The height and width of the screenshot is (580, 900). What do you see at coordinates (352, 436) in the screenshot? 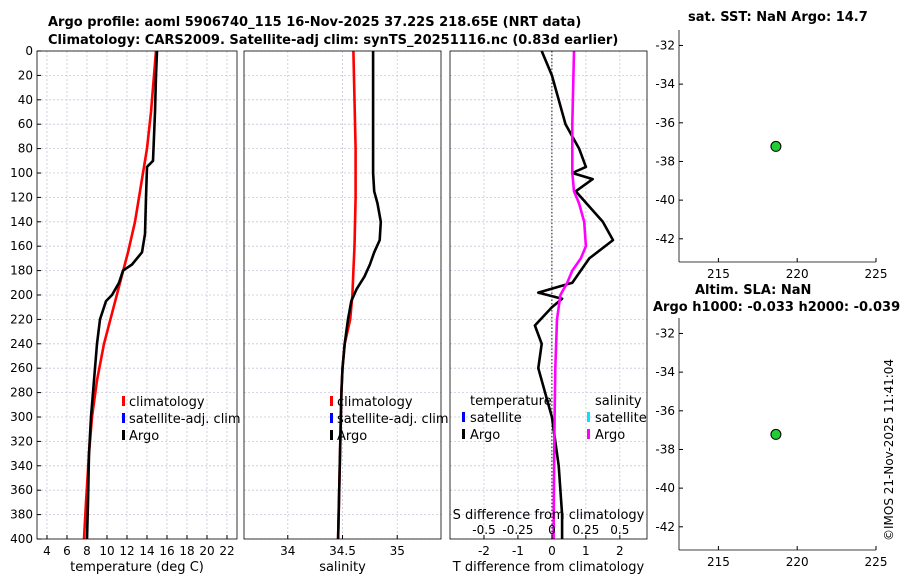
I see `salinity-legend-label: Argo` at bounding box center [352, 436].